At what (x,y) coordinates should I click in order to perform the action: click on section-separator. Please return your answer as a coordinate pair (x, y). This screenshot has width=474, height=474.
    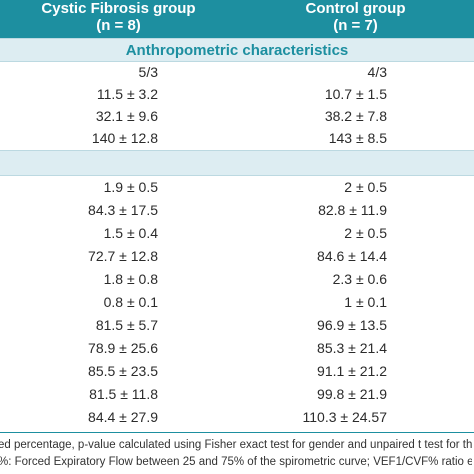
    Looking at the image, I should click on (237, 163).